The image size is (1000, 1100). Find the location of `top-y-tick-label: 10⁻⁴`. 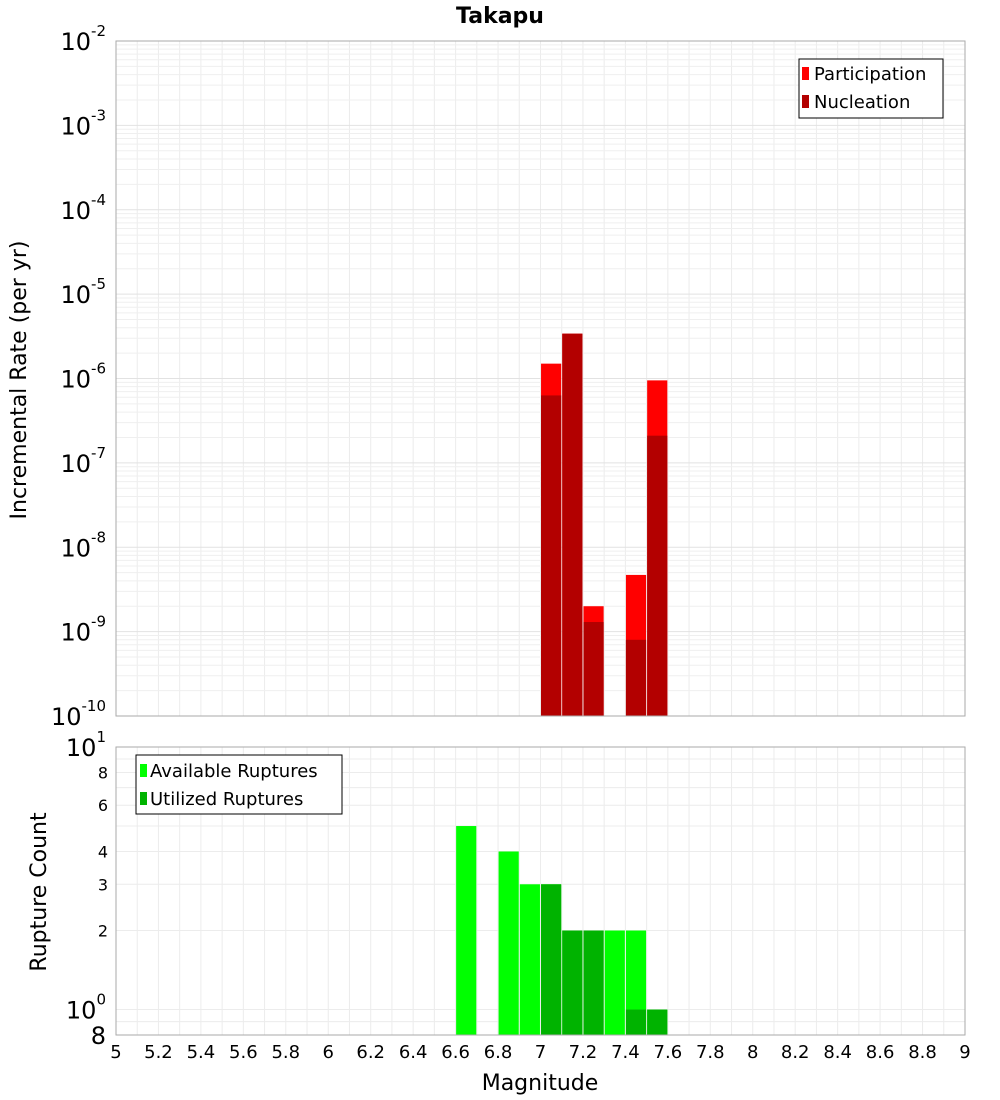

top-y-tick-label: 10⁻⁴ is located at coordinates (83, 208).